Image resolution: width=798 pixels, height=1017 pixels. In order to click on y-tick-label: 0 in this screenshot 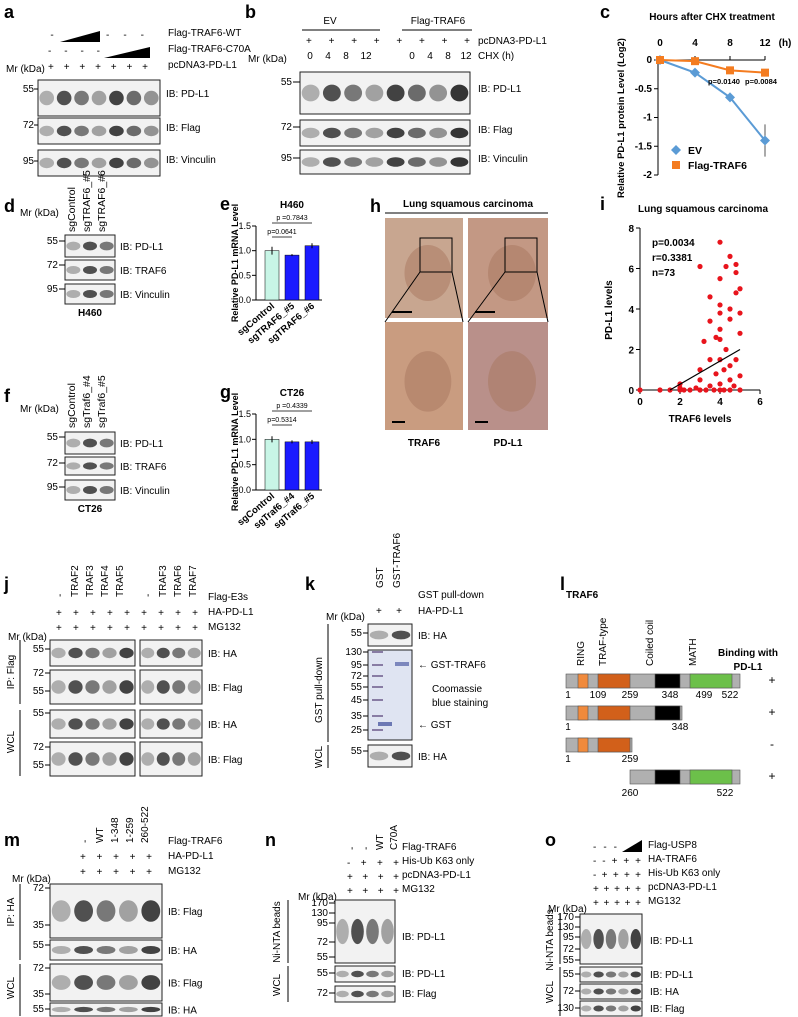, I will do `click(649, 60)`.